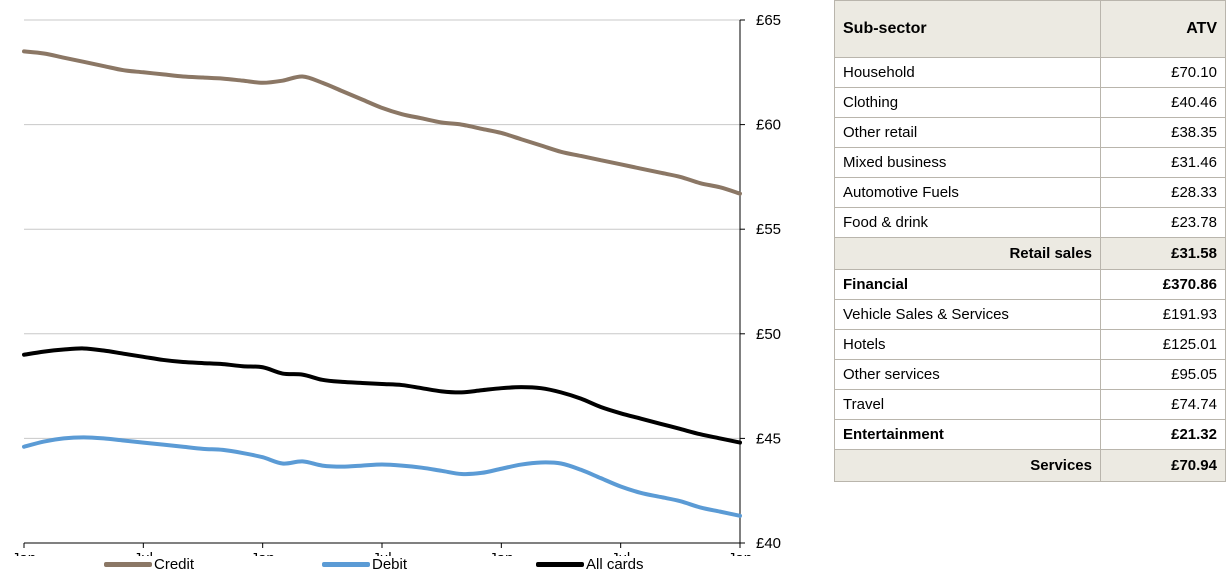 The width and height of the screenshot is (1226, 576). What do you see at coordinates (967, 162) in the screenshot?
I see `row-label: Mixed business` at bounding box center [967, 162].